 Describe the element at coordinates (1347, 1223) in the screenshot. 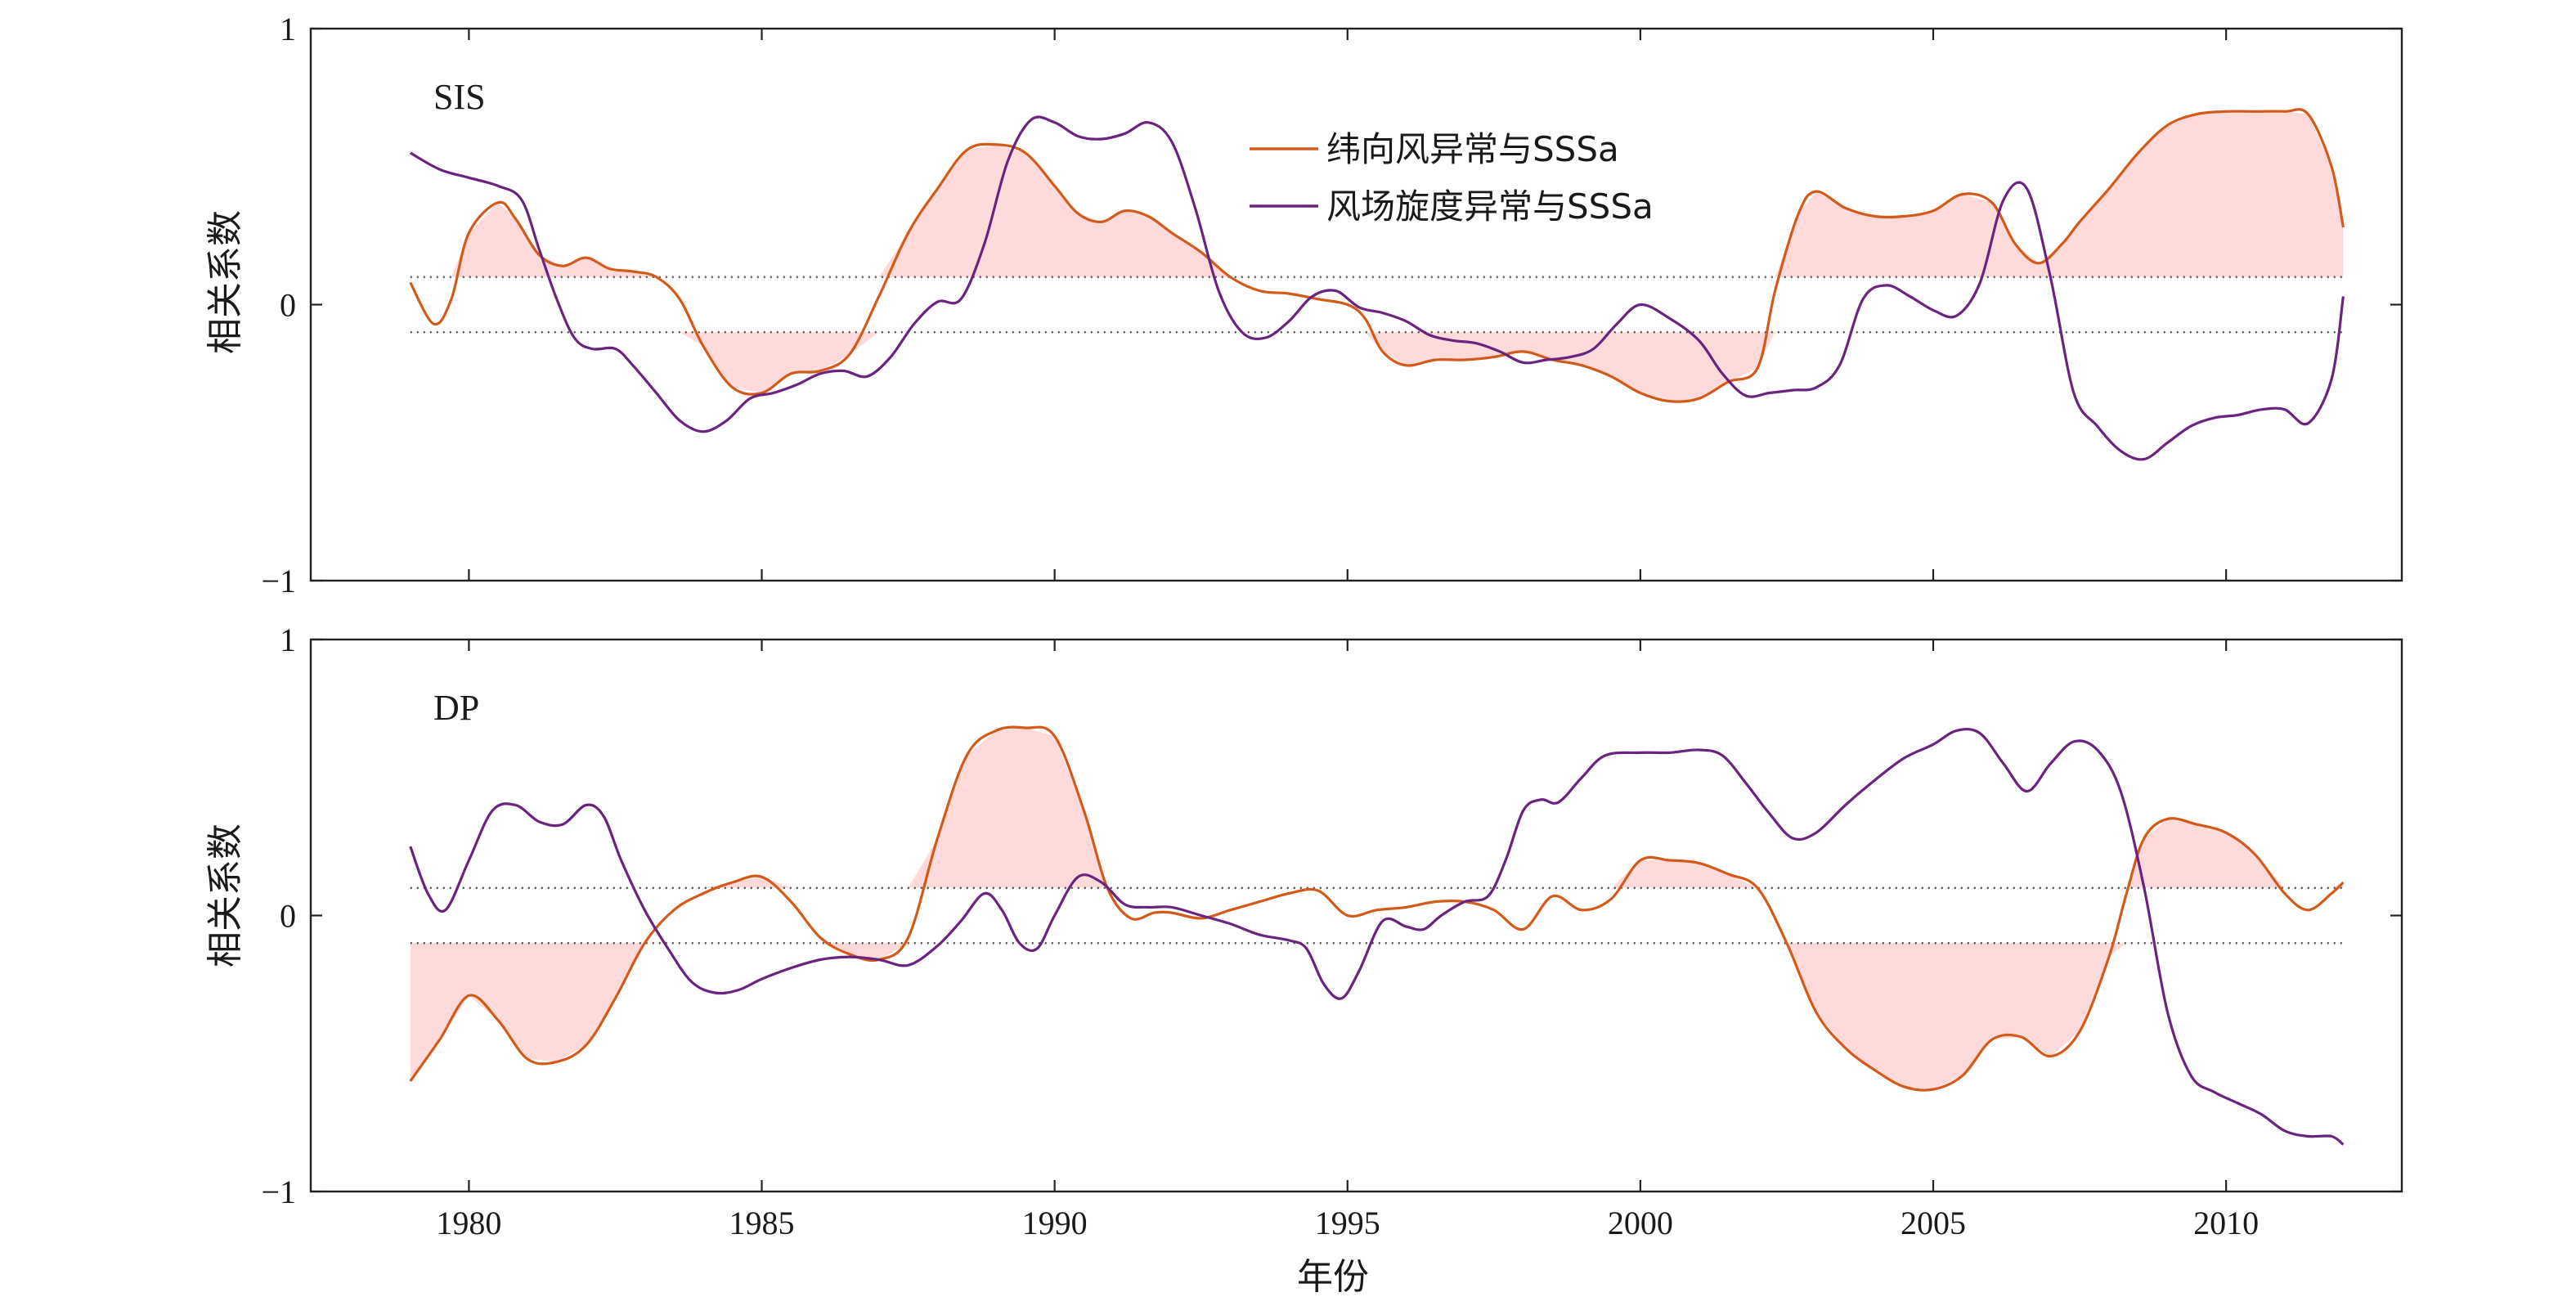

I see `x-tick-label: 1995` at that location.